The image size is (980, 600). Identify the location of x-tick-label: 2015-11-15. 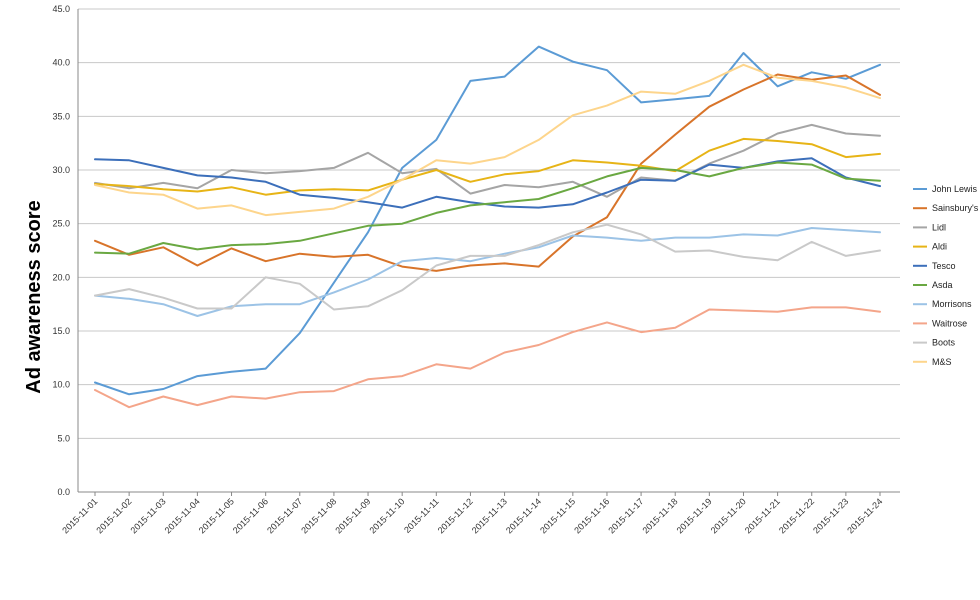
(557, 515).